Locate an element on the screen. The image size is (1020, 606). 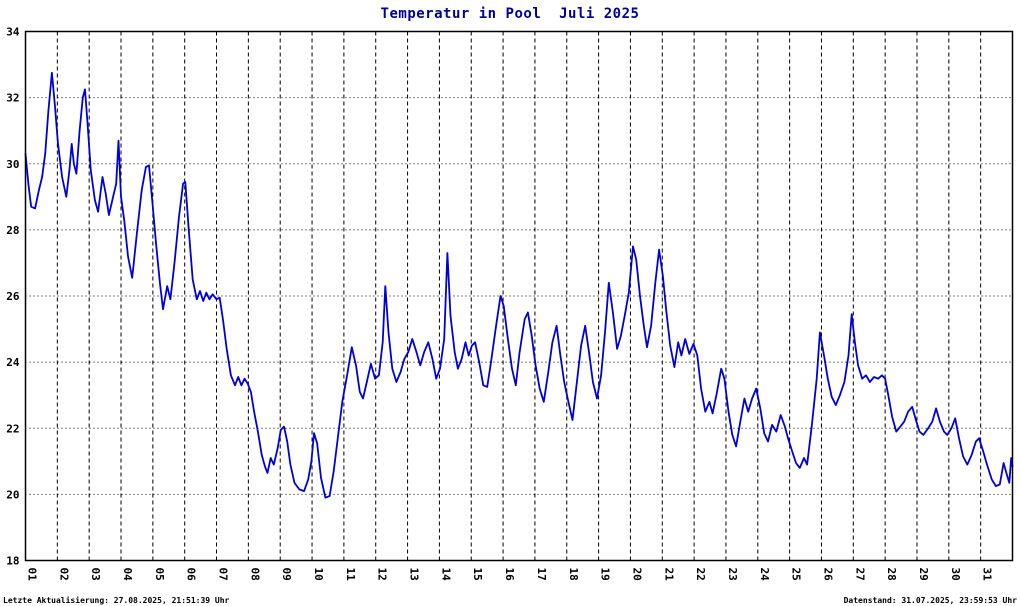
svg-text: 27 is located at coordinates (859, 574).